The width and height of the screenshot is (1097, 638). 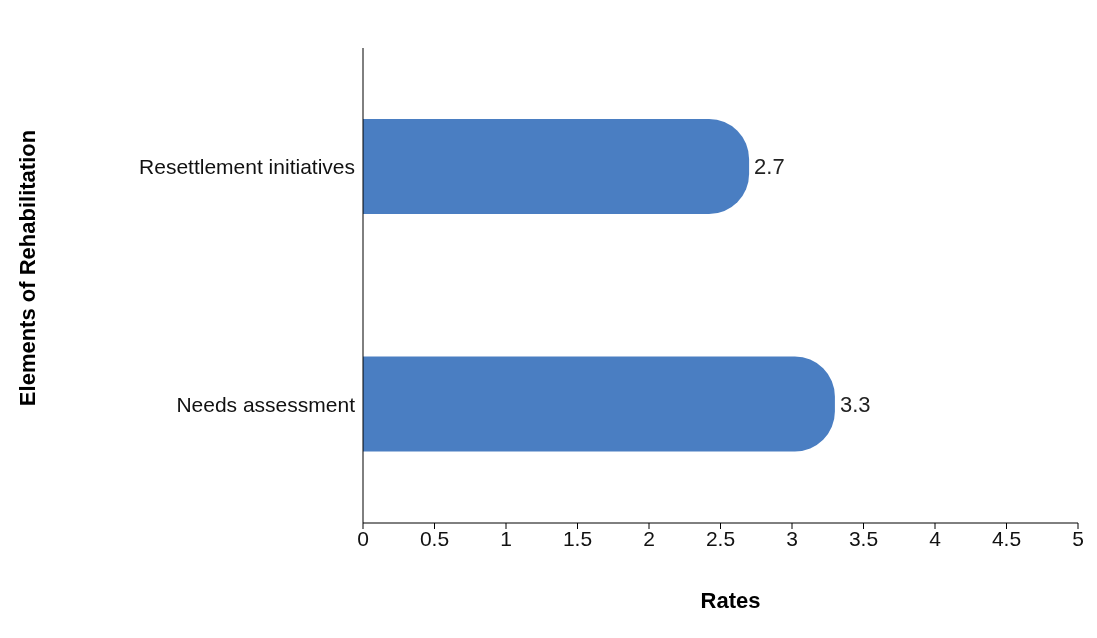 I want to click on data-label: 3.3, so click(x=855, y=404).